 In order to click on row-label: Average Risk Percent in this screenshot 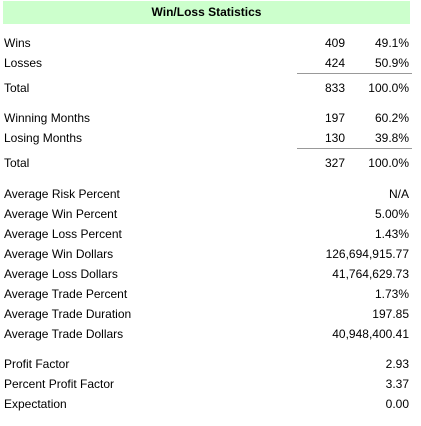, I will do `click(62, 194)`.